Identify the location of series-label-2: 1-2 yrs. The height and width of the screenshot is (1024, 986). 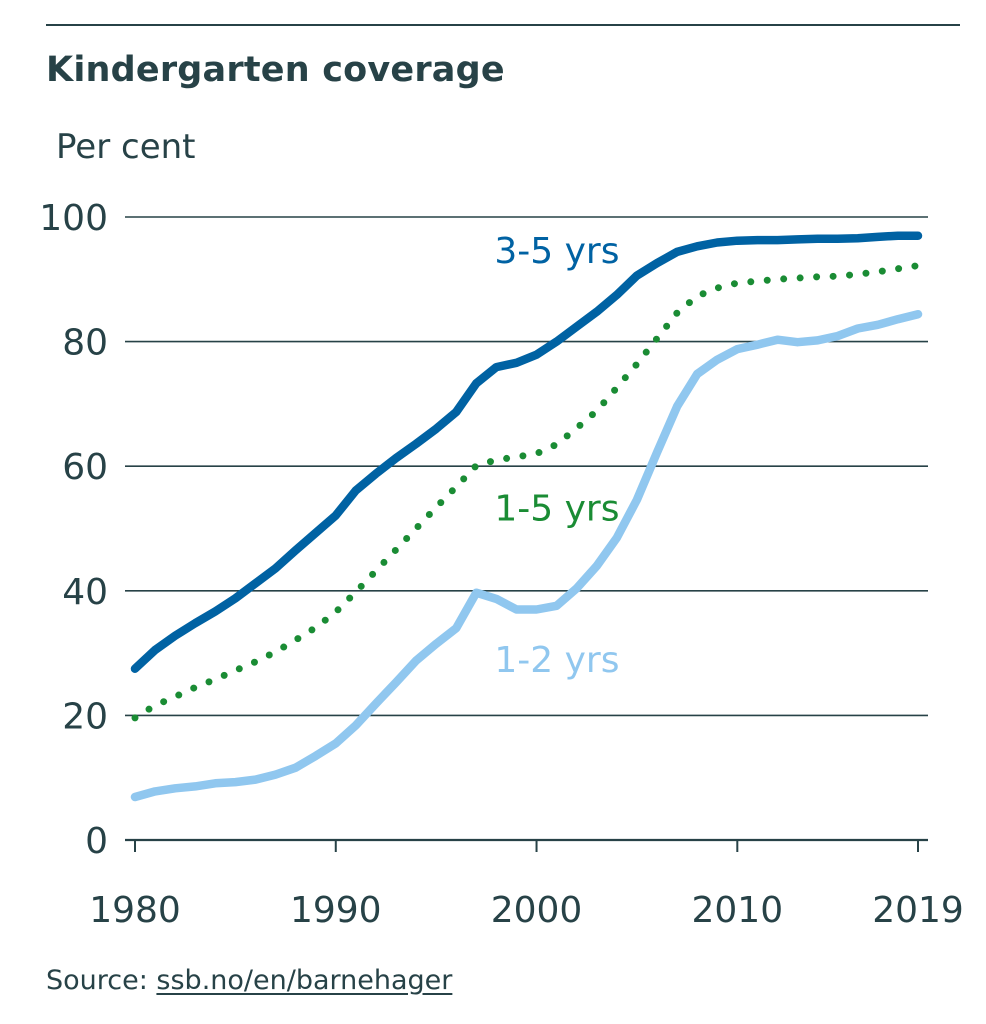
(556, 660).